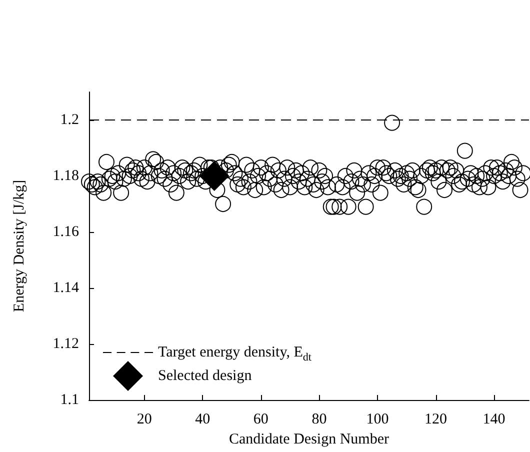 This screenshot has width=530, height=452. I want to click on y-tick-label: 1.12, so click(65, 344).